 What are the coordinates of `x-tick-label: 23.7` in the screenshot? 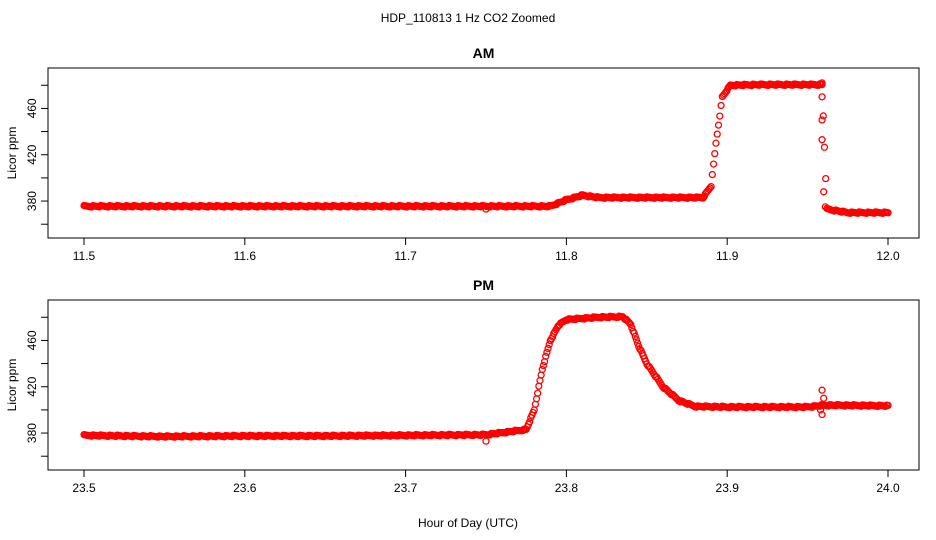 It's located at (406, 488).